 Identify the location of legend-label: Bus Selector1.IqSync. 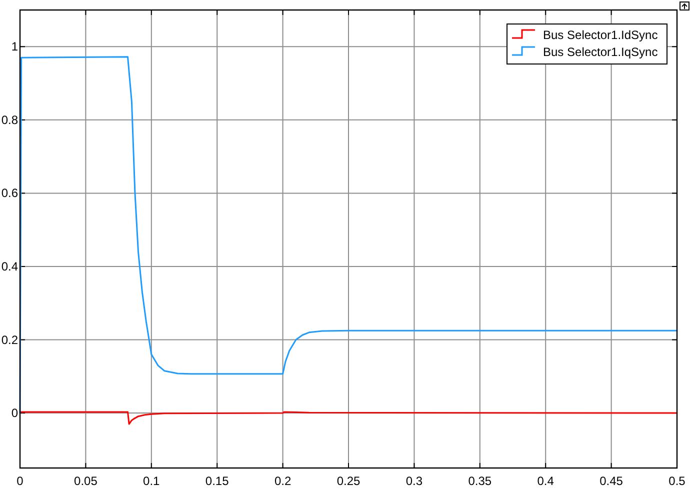
(600, 52).